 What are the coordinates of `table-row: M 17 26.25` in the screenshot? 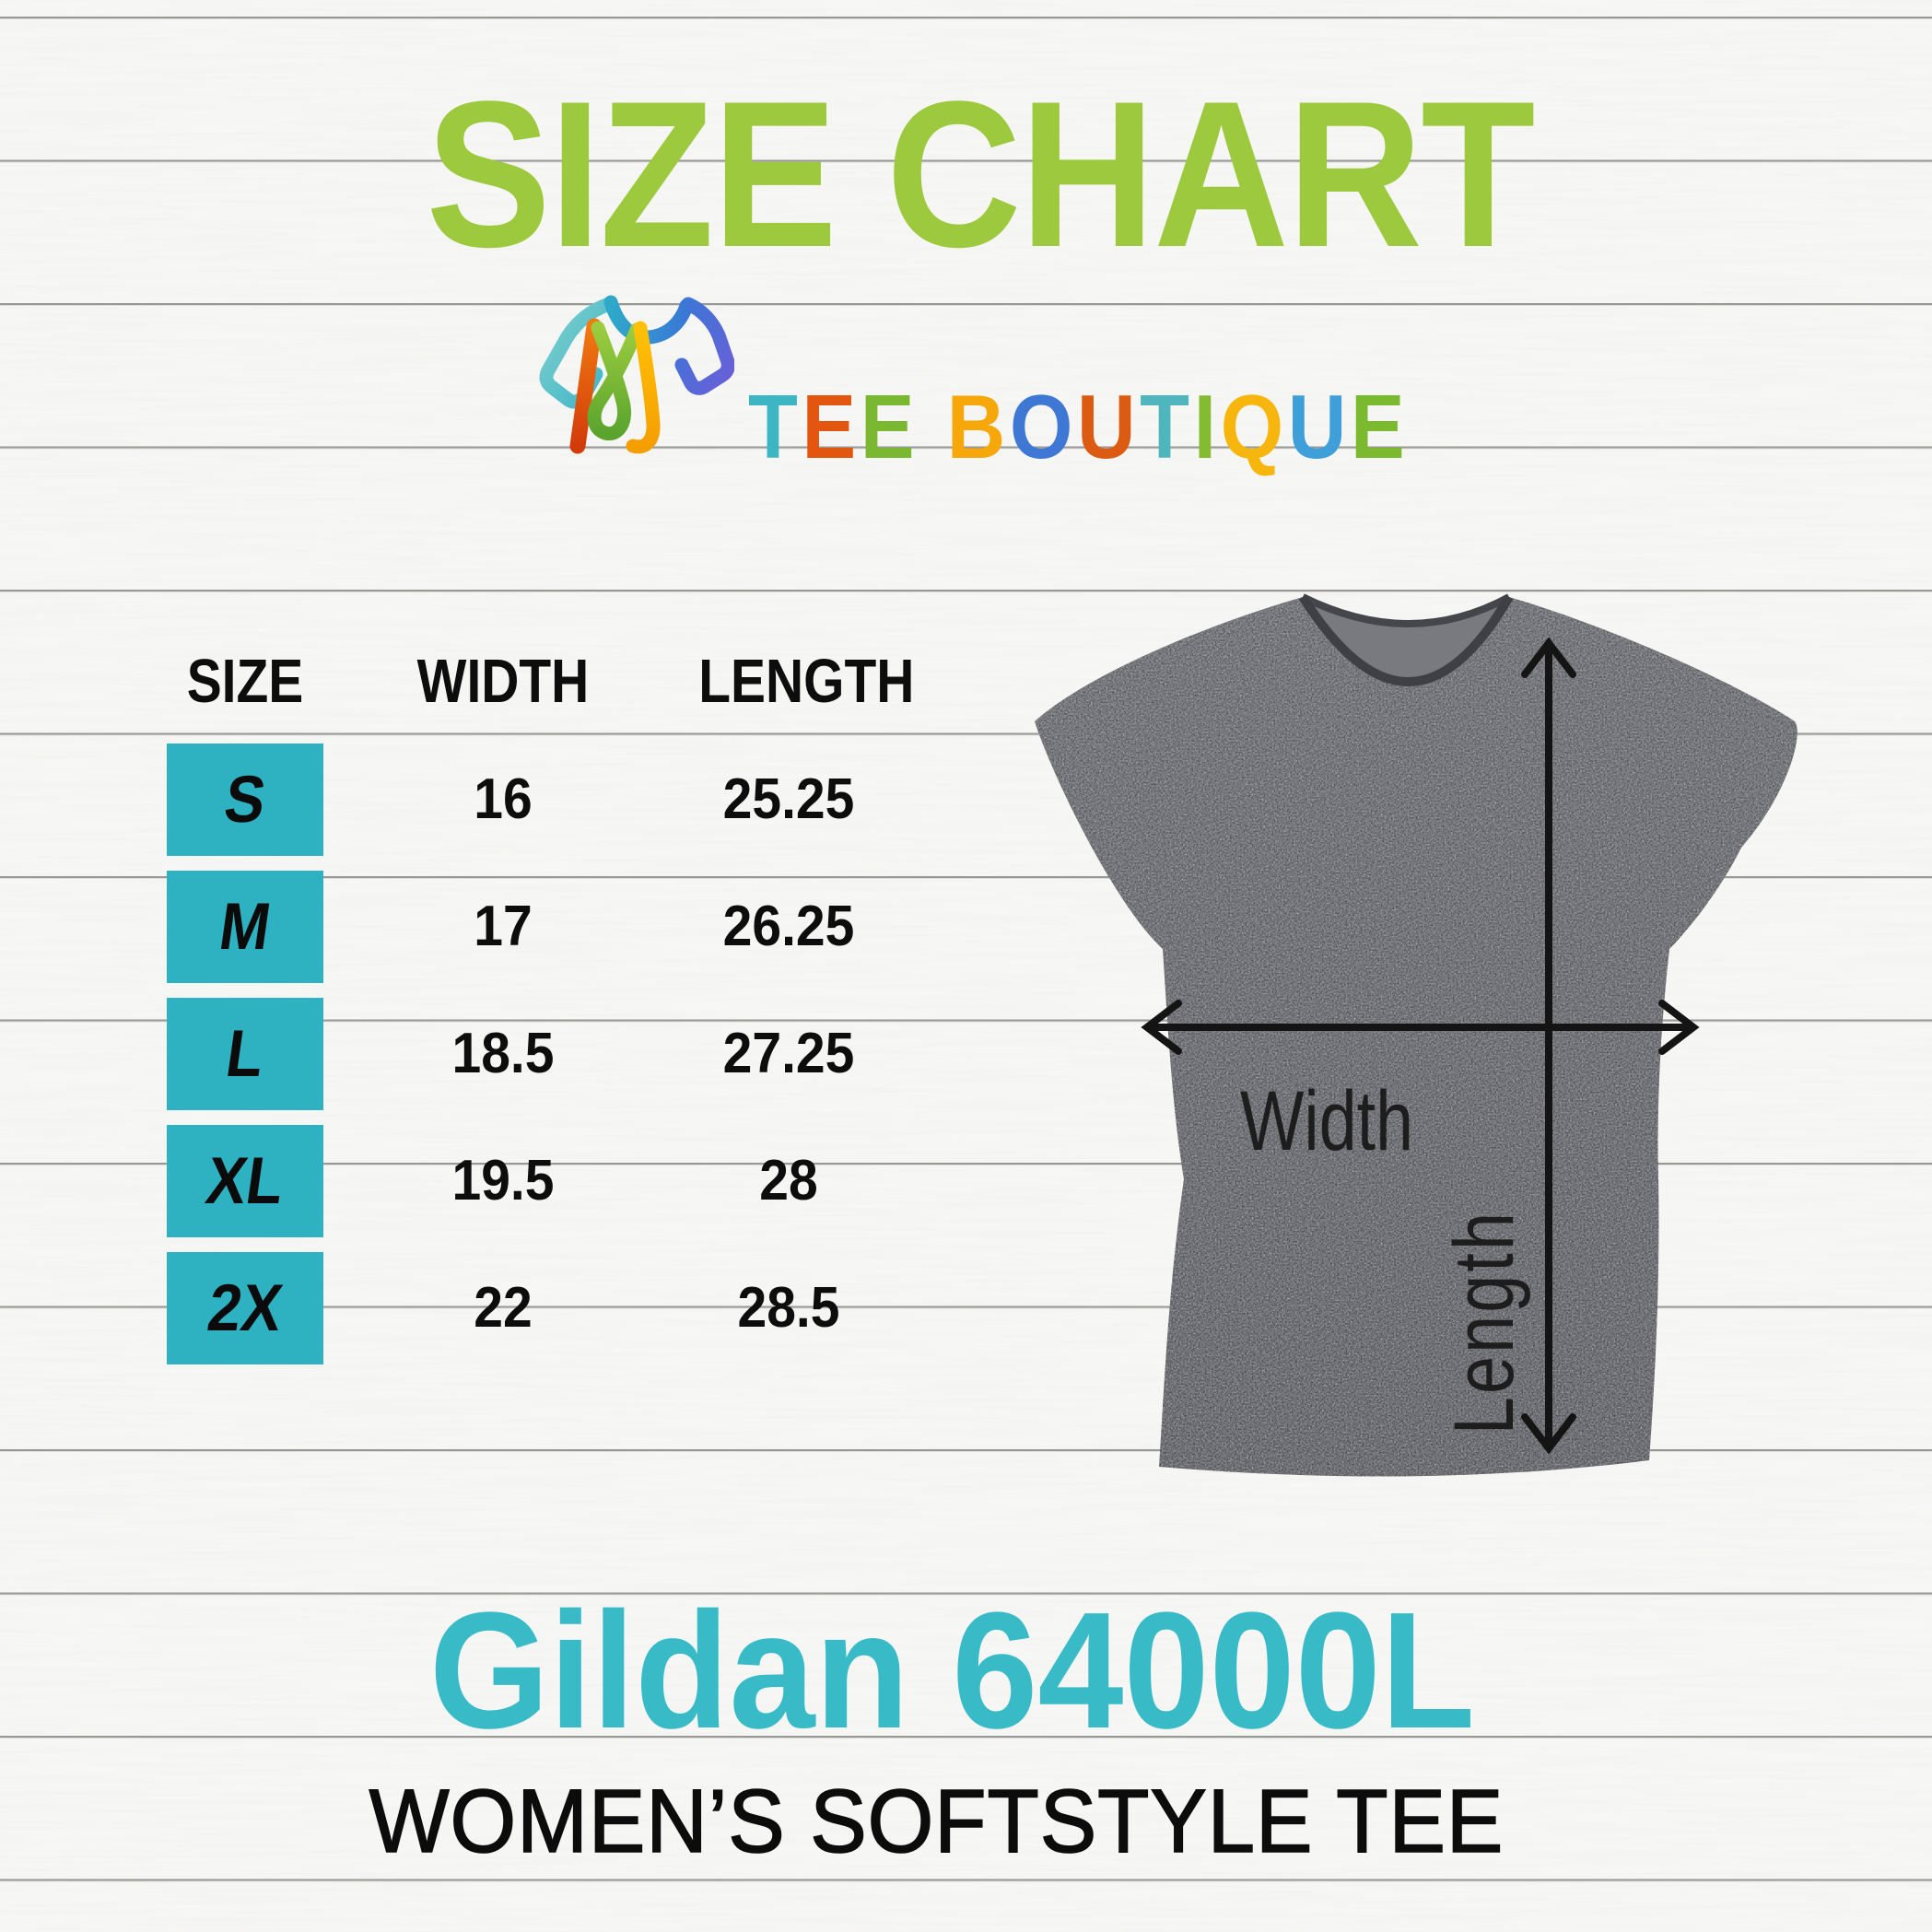 It's located at (531, 927).